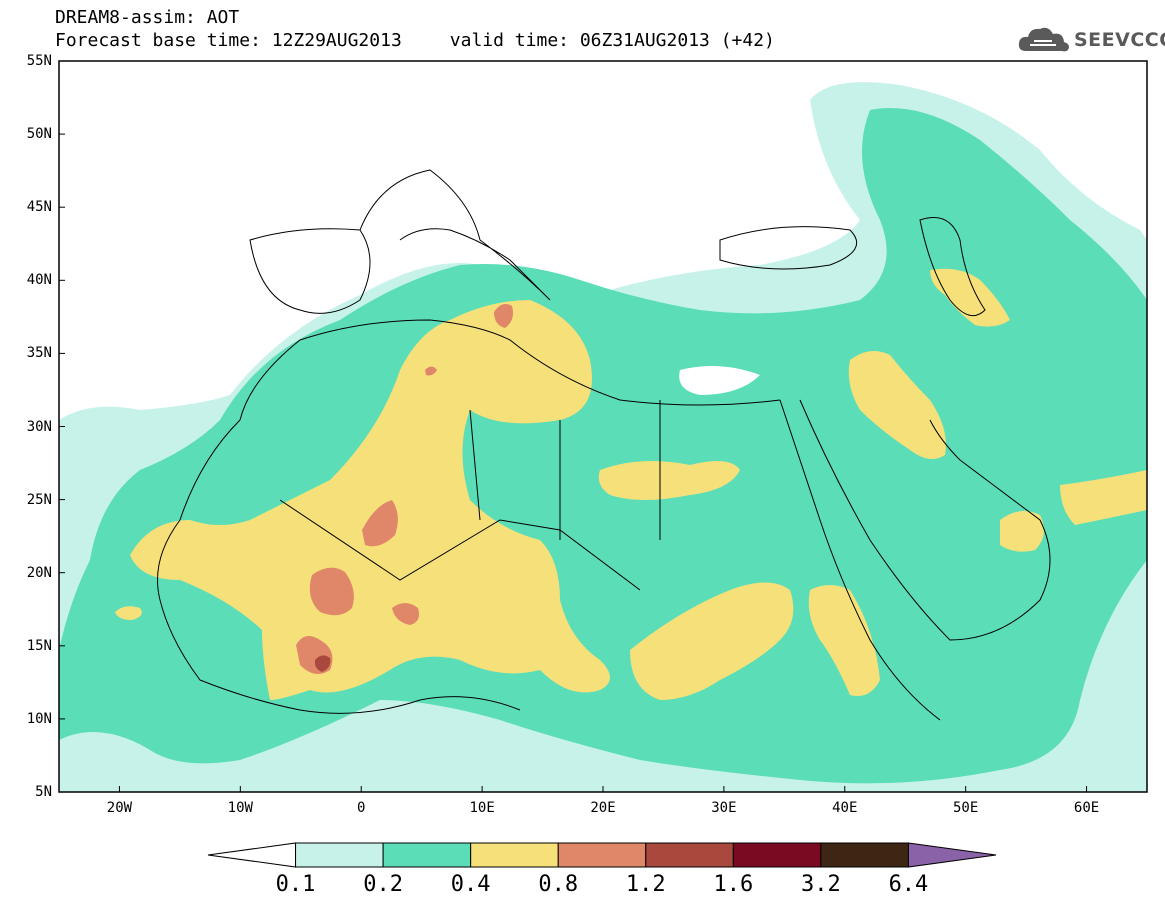  I want to click on aot-band-0.8-niger, so click(405, 614).